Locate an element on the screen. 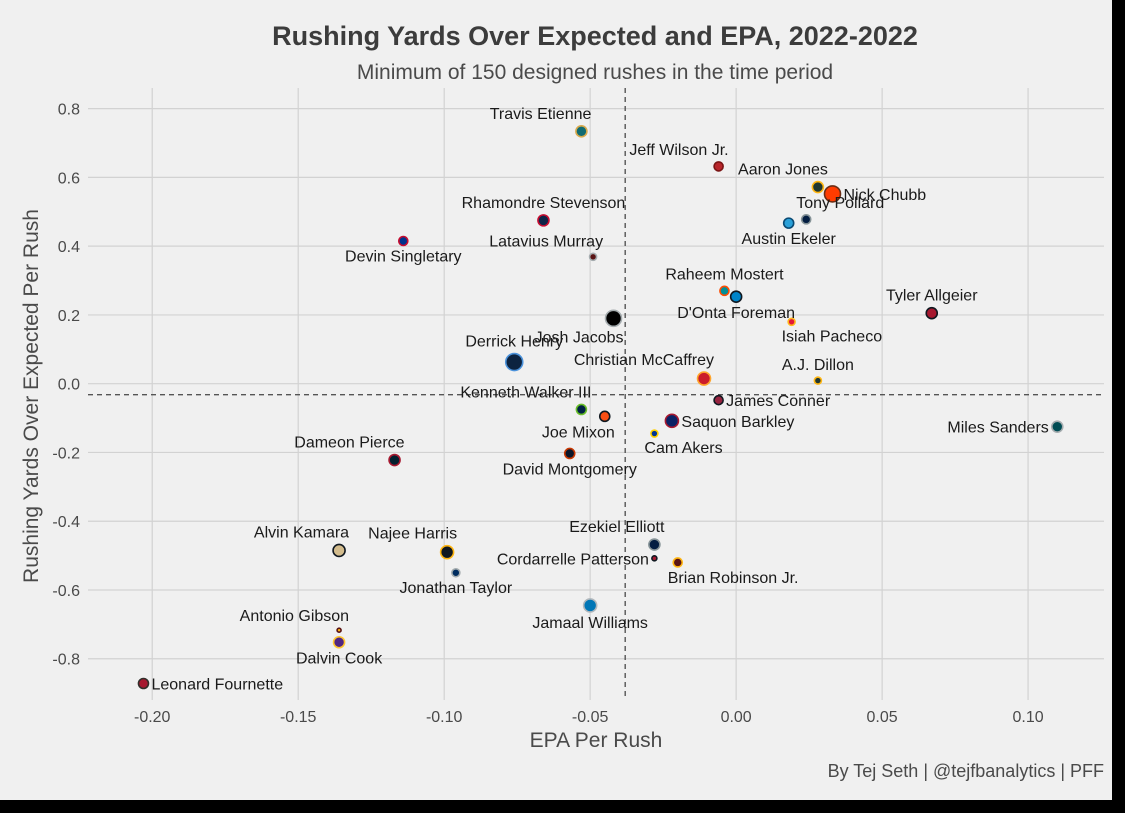 This screenshot has height=813, width=1125. point-james-conner is located at coordinates (718, 400).